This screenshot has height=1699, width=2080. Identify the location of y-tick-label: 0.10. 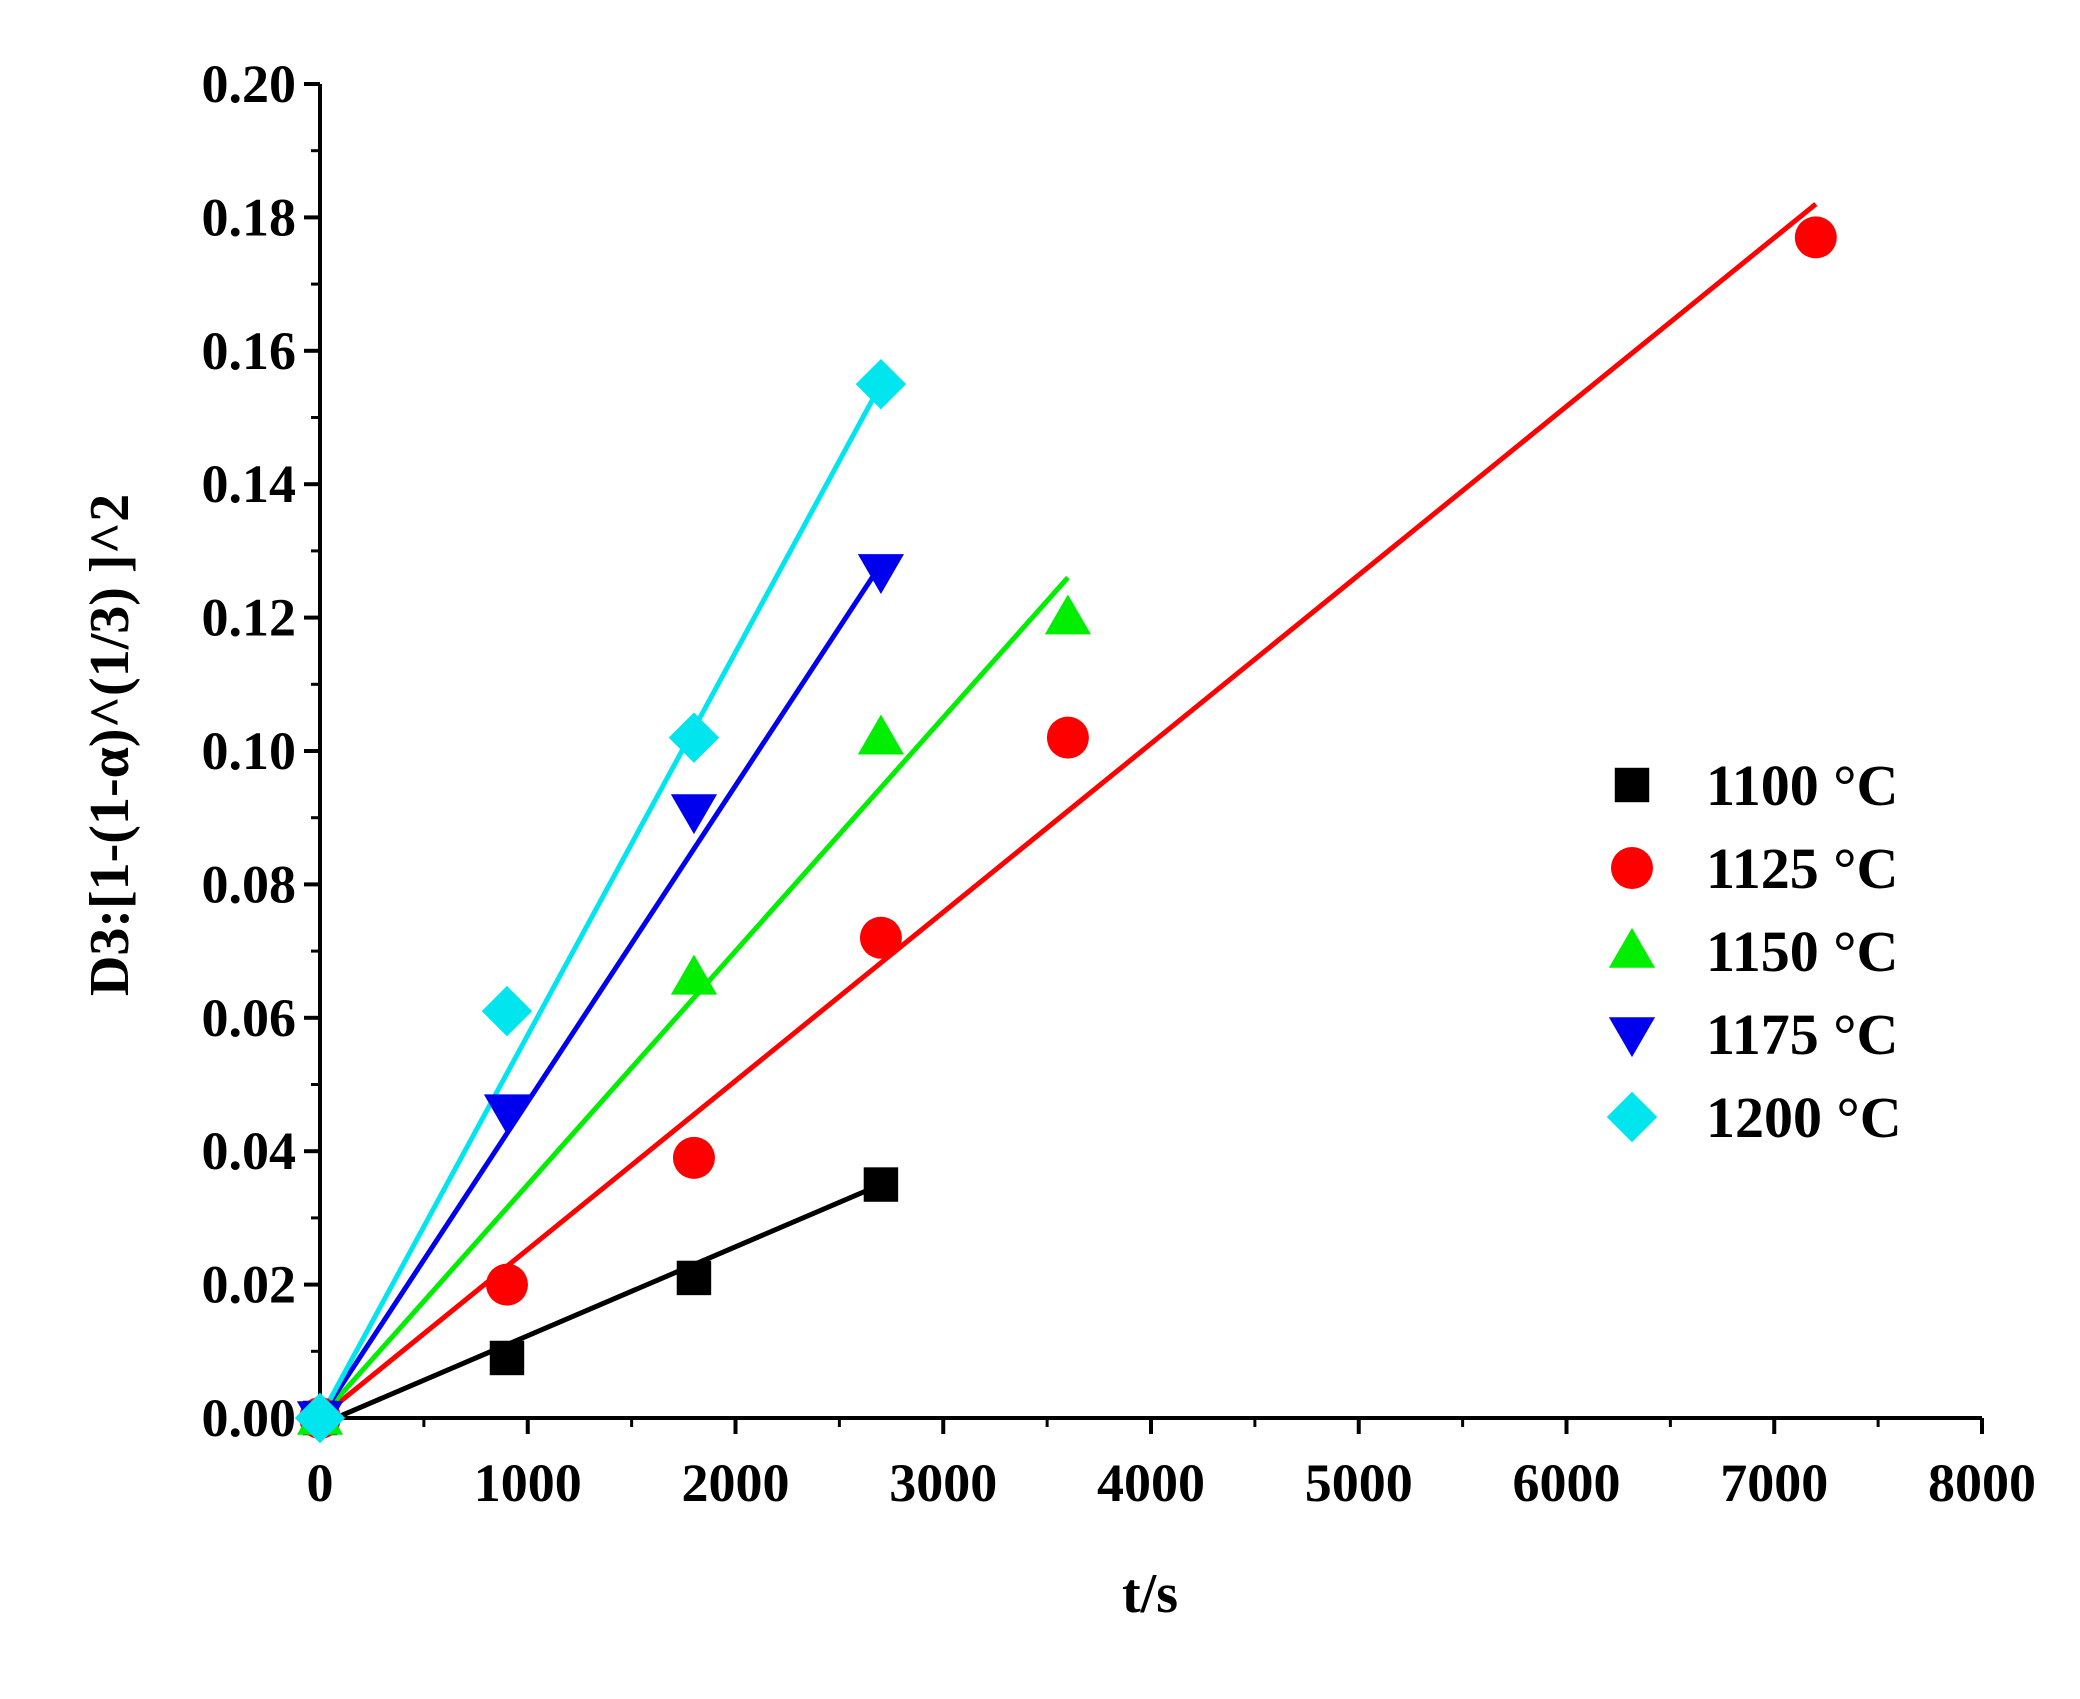
(249, 751).